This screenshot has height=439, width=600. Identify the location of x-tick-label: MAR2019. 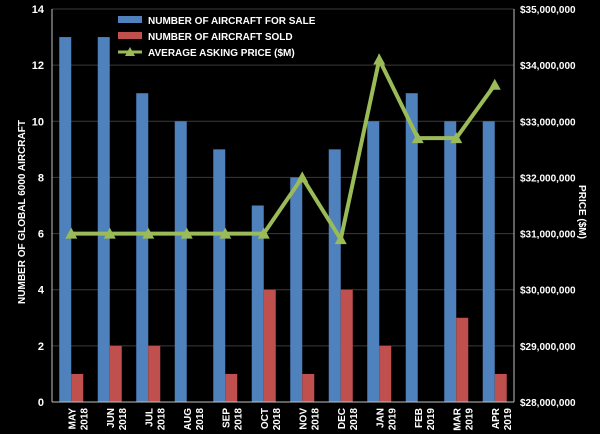
(463, 419).